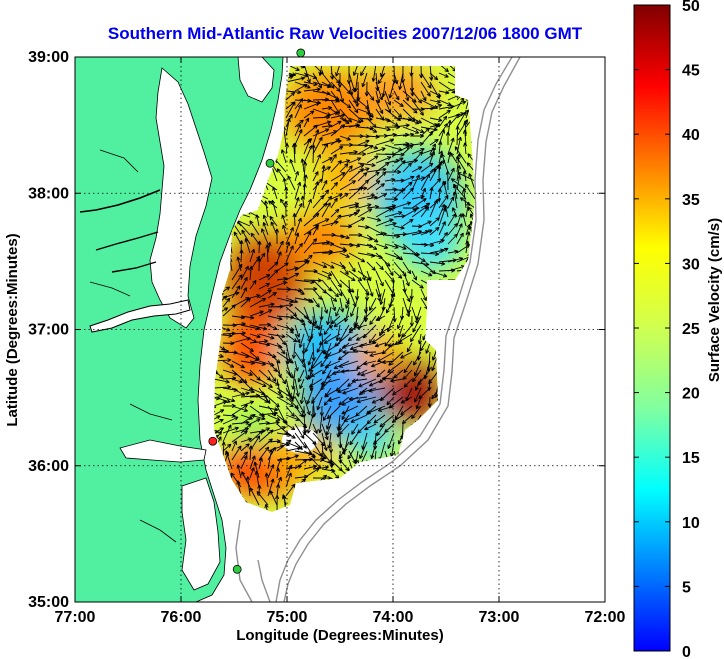  Describe the element at coordinates (237, 569) in the screenshot. I see `station-marker` at that location.